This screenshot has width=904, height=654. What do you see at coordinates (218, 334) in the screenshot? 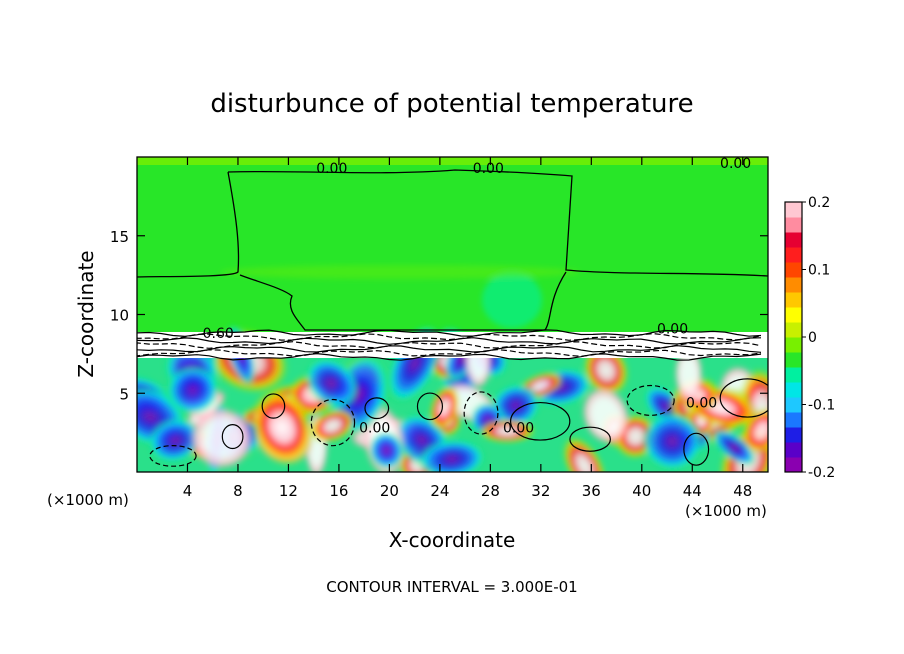
I see `contour-label: 0.60` at bounding box center [218, 334].